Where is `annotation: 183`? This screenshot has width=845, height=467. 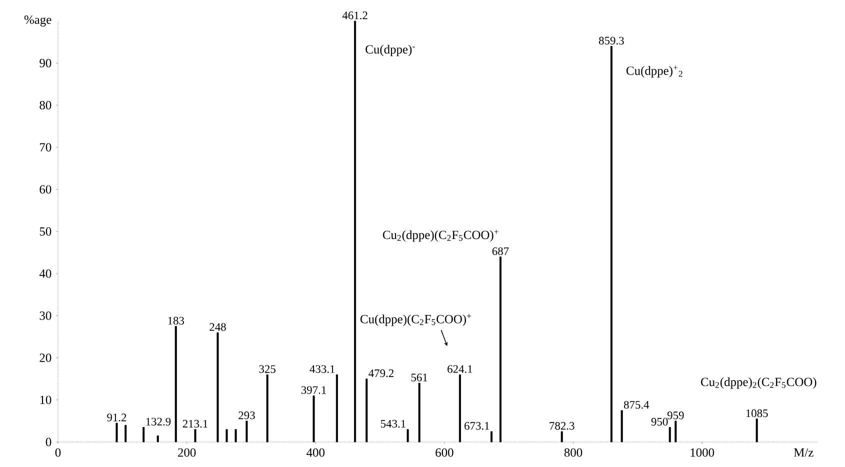 annotation: 183 is located at coordinates (176, 320).